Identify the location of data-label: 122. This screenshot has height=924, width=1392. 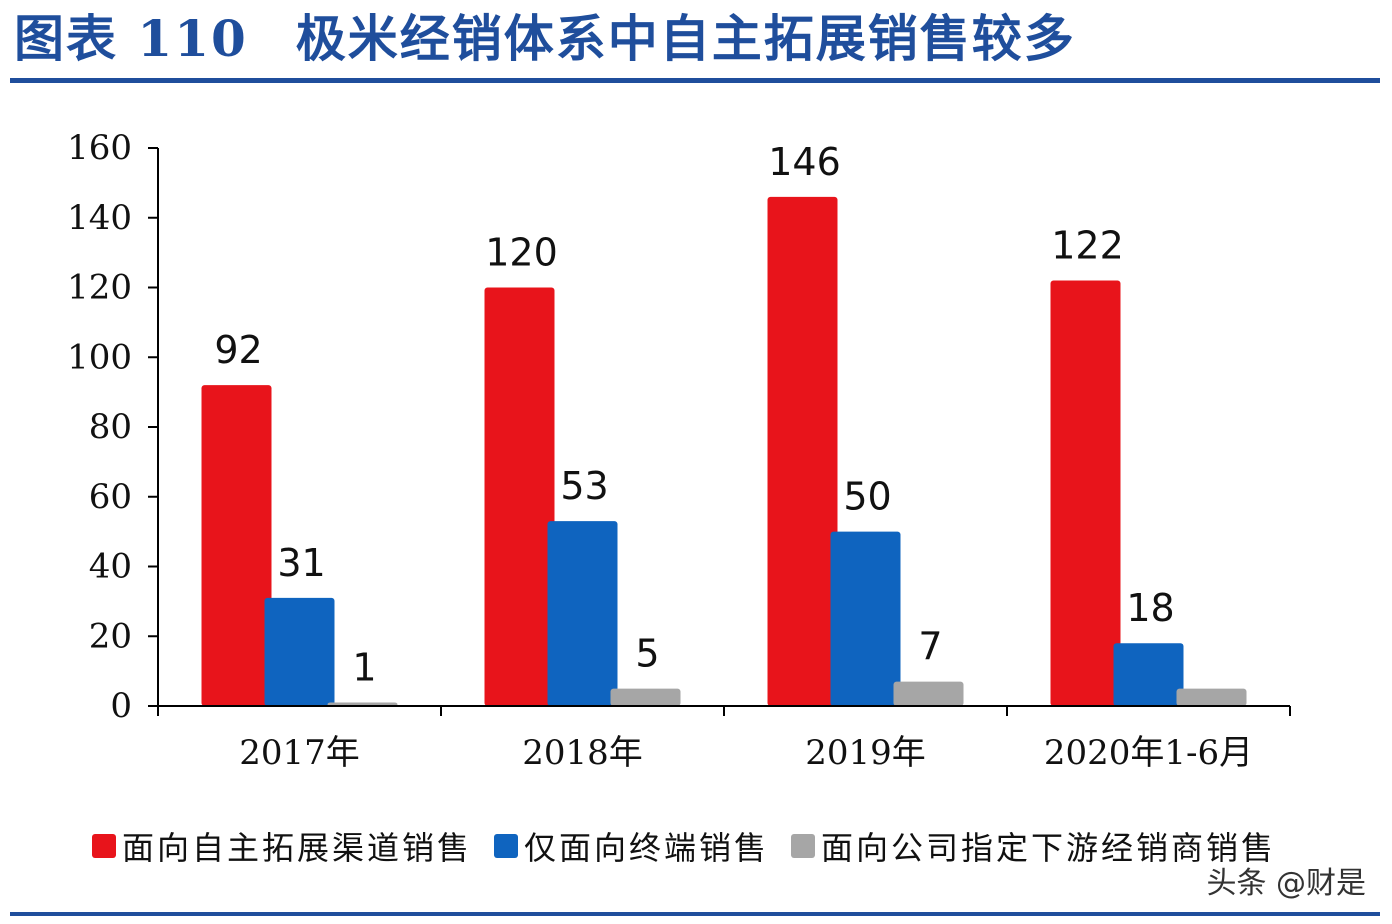
(1087, 246).